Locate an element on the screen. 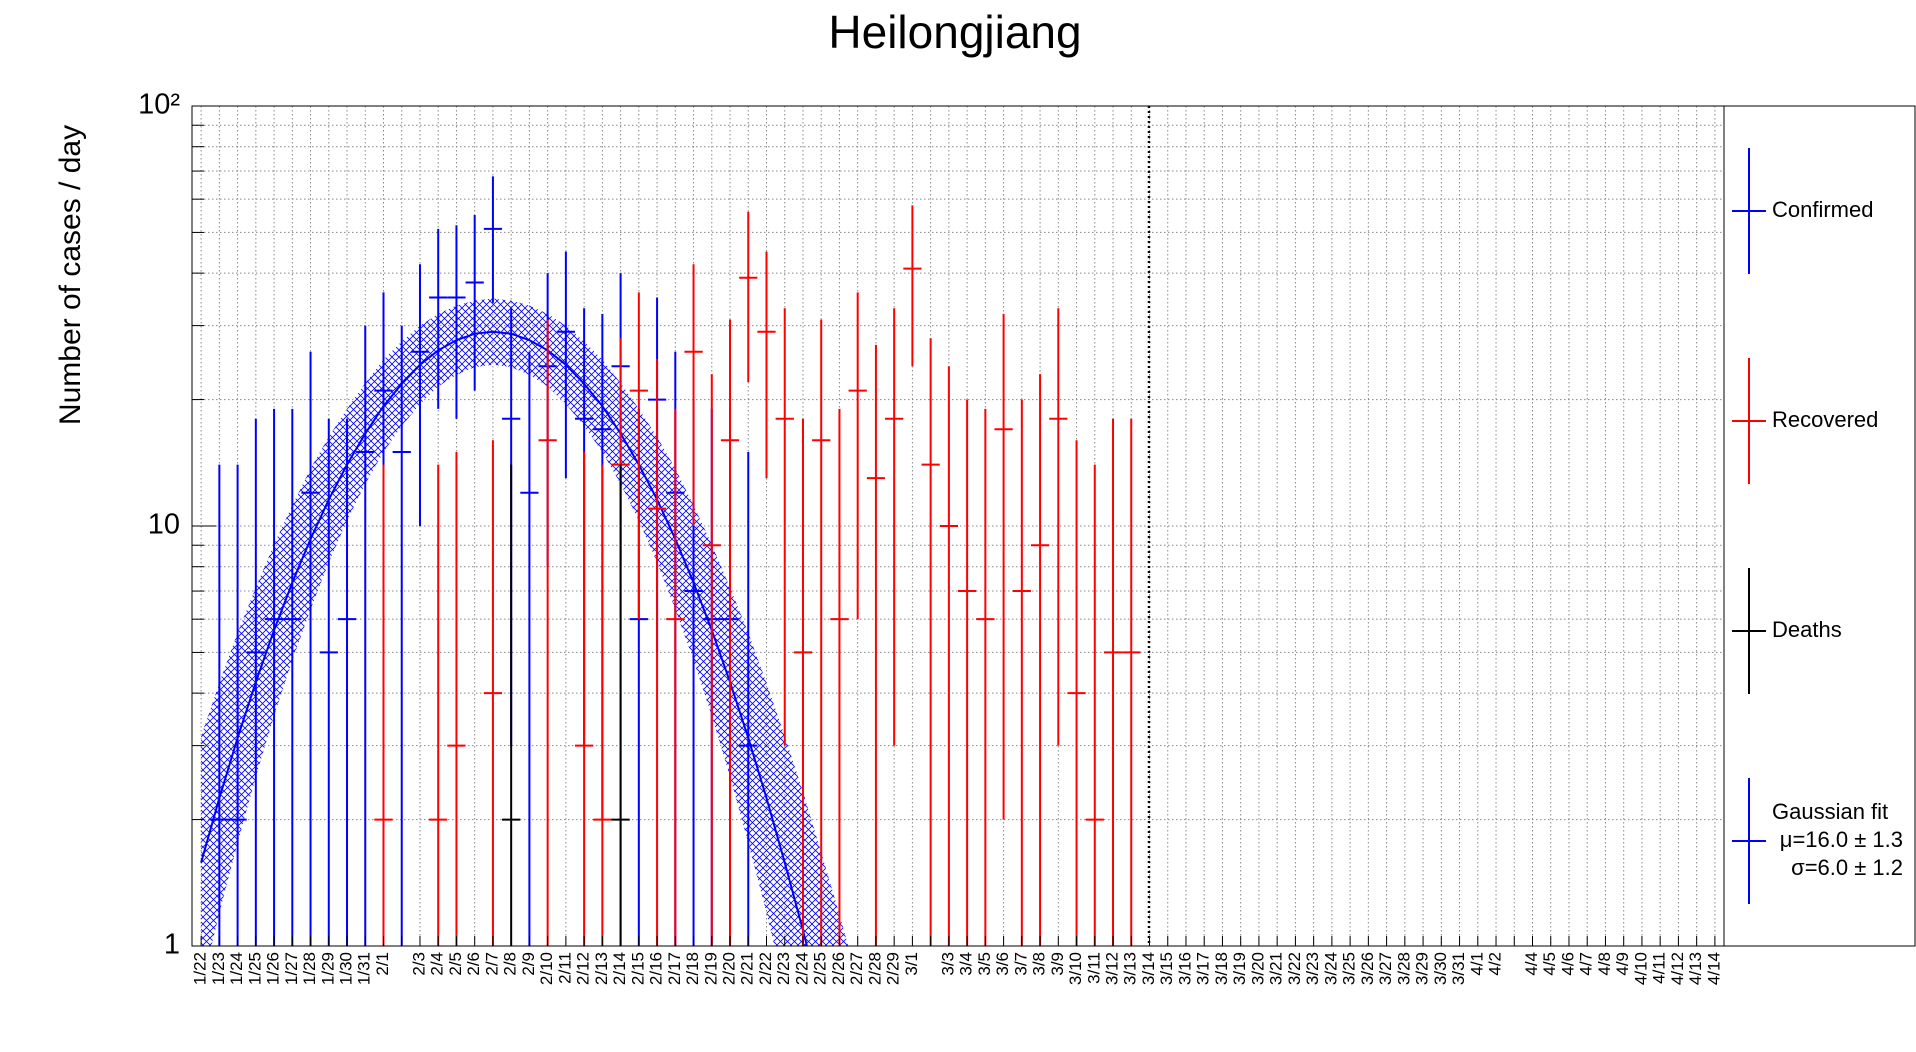  x-tick-label: 4/14 is located at coordinates (1713, 968).